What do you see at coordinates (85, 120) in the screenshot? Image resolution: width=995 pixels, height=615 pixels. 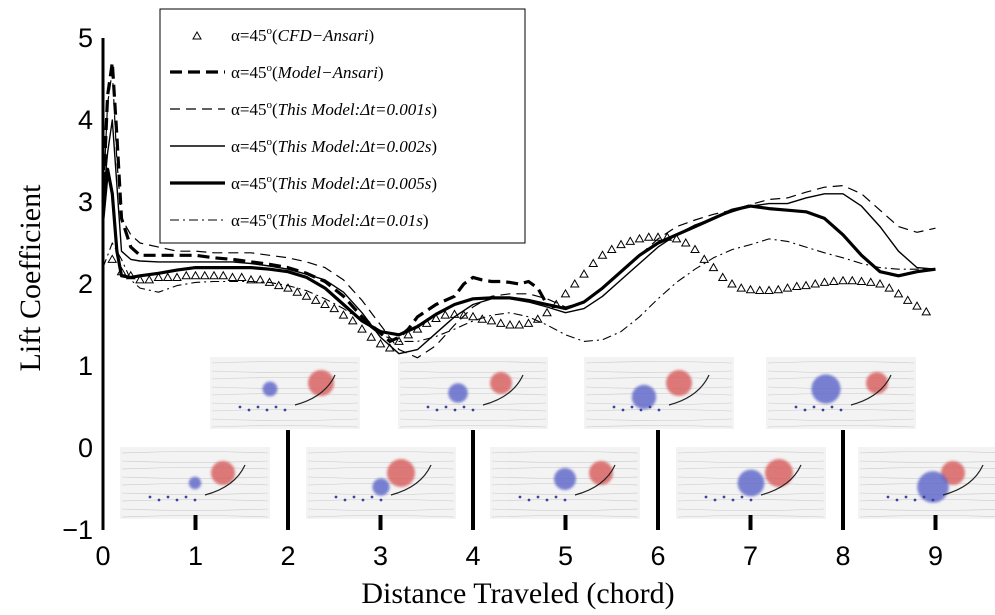 I see `y-tick-label: 4` at bounding box center [85, 120].